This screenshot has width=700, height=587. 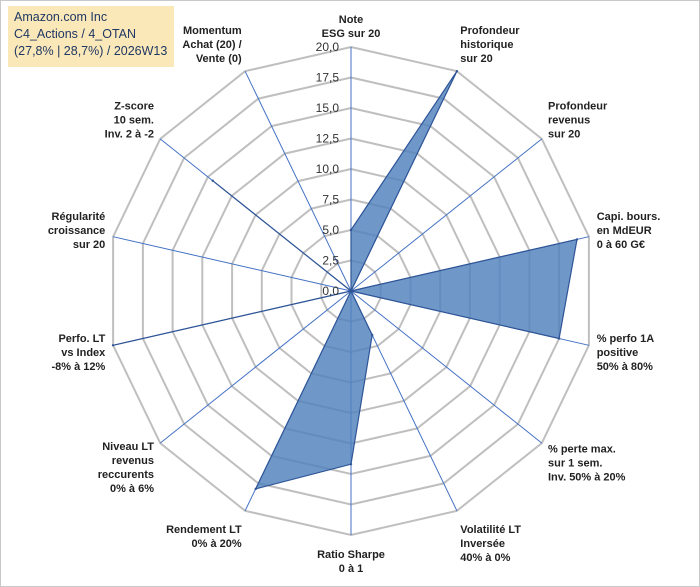 I want to click on radial-tick-labels: 0,0 2,5 5,0 7,5 10,0 12,5 15,0 17,5 20,0, so click(x=328, y=169).